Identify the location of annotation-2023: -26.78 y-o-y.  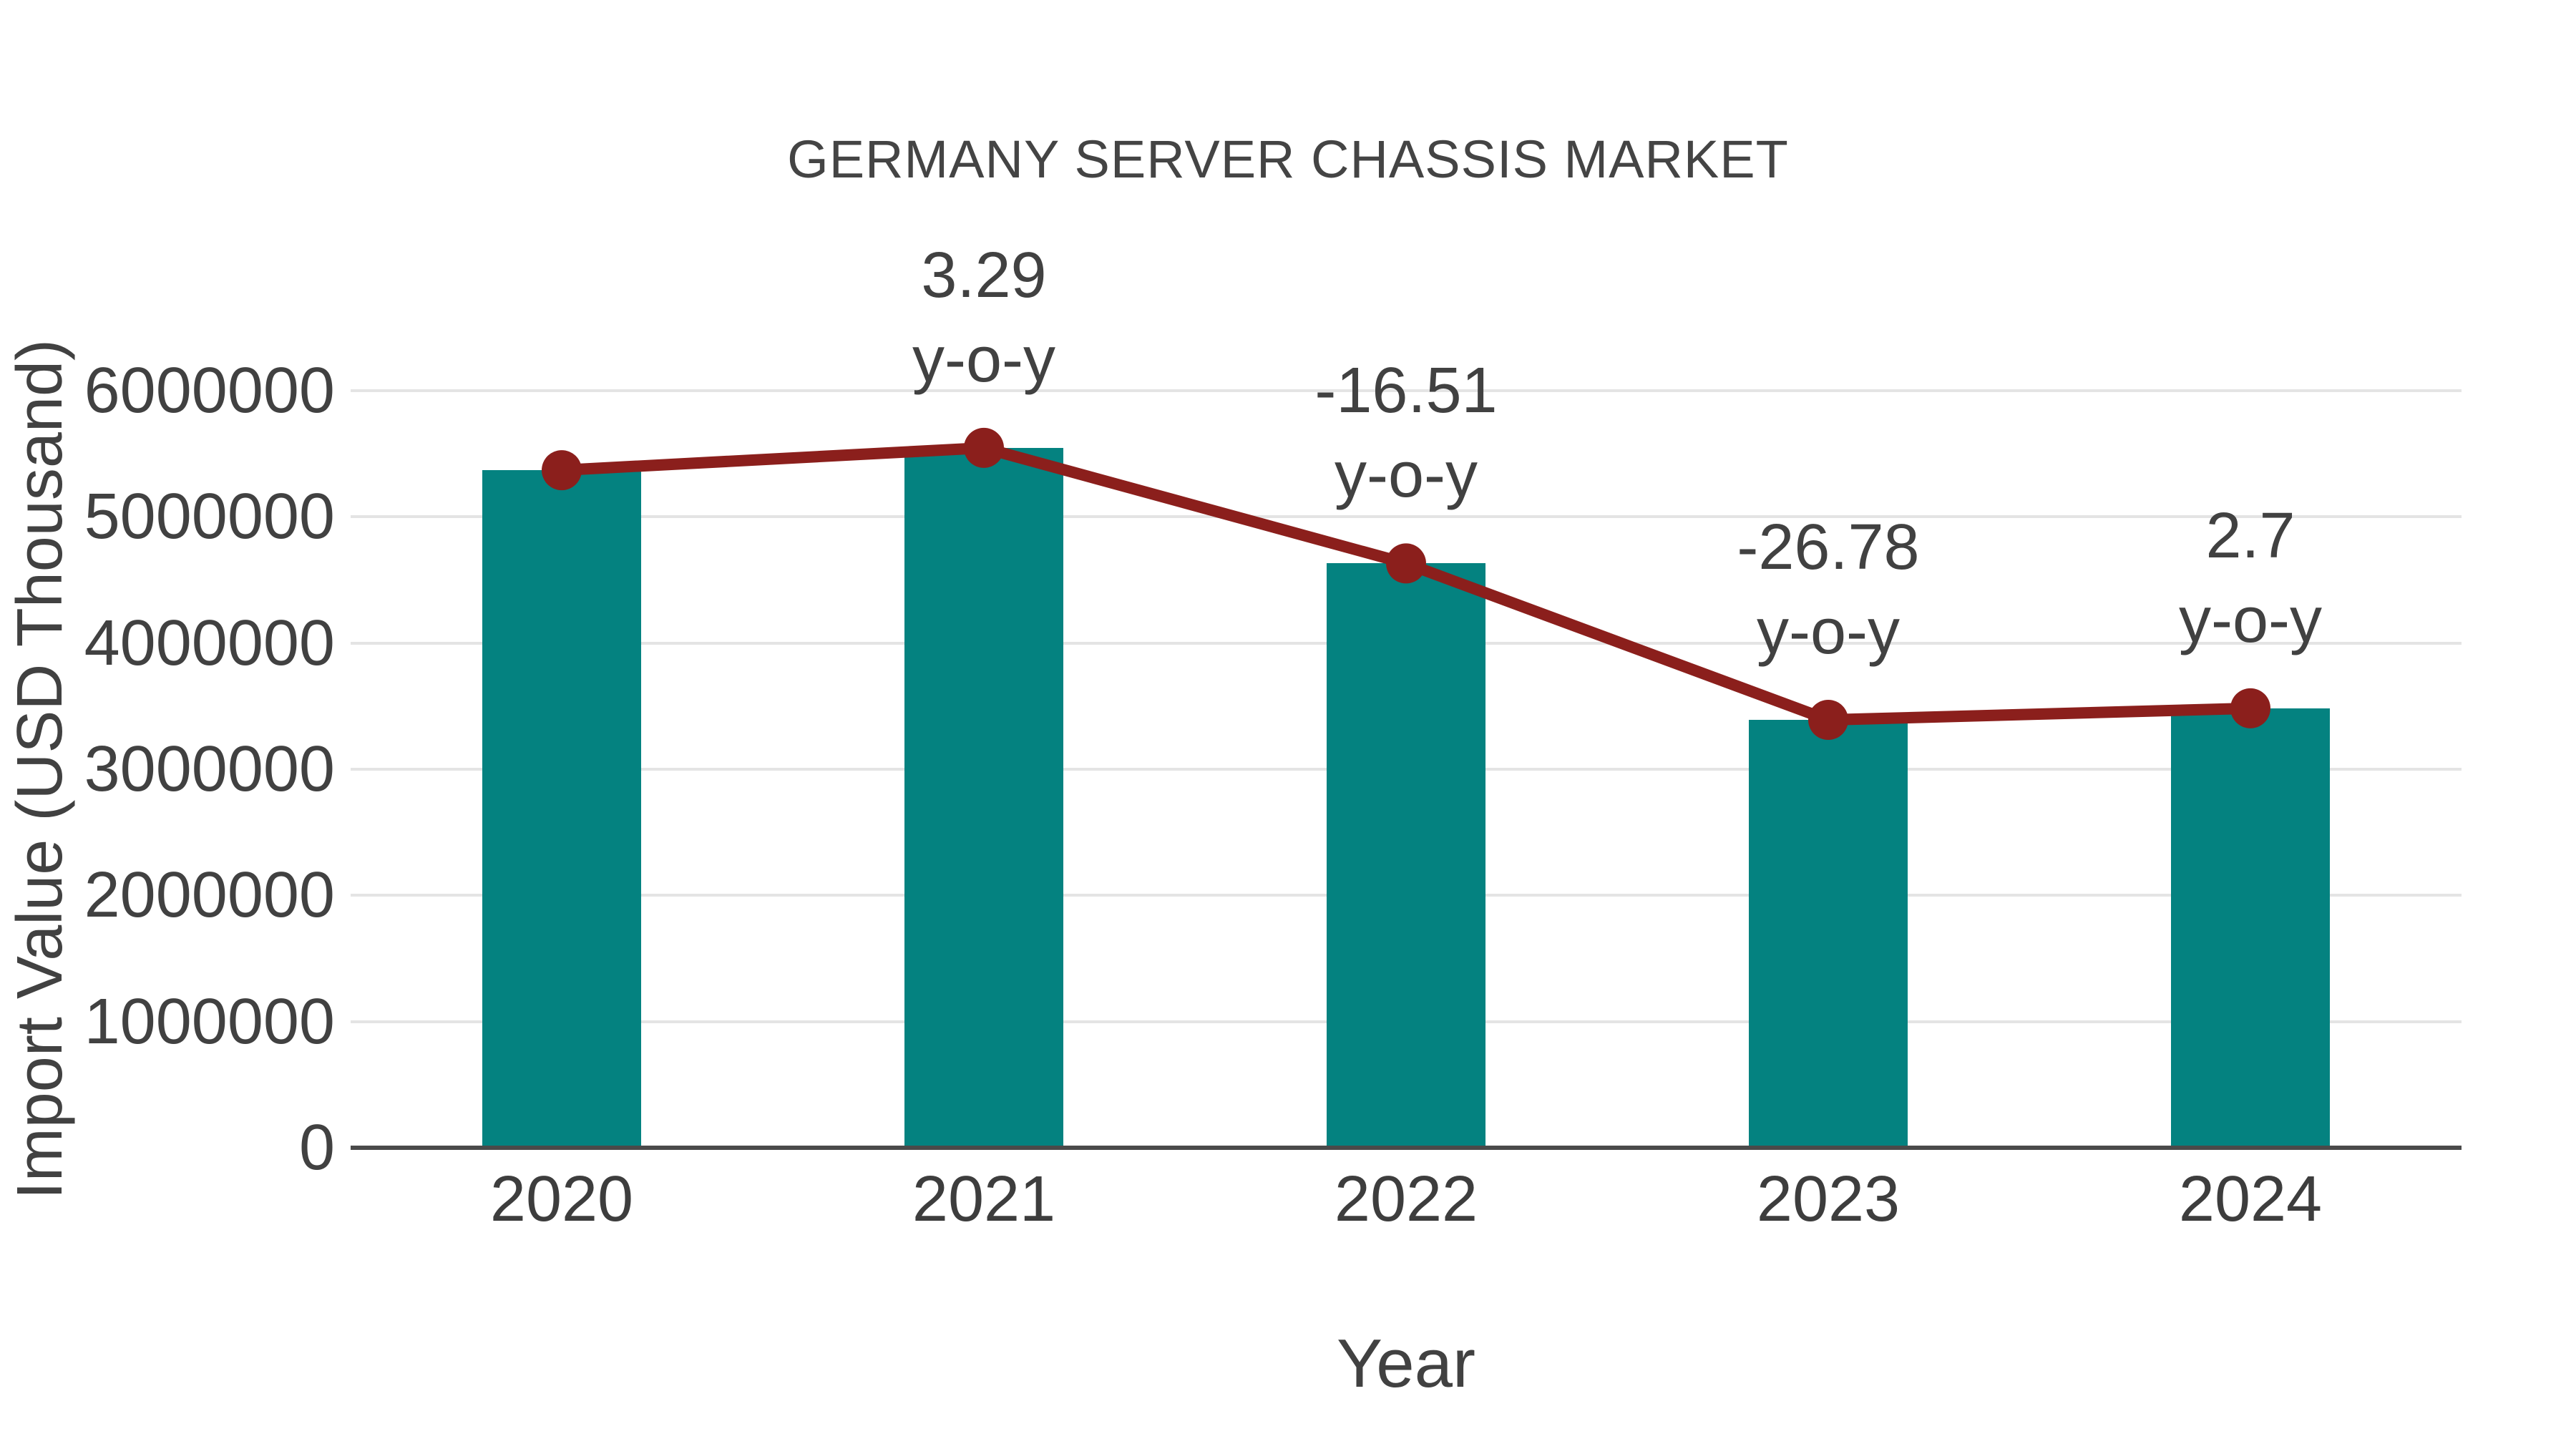
(1828, 590).